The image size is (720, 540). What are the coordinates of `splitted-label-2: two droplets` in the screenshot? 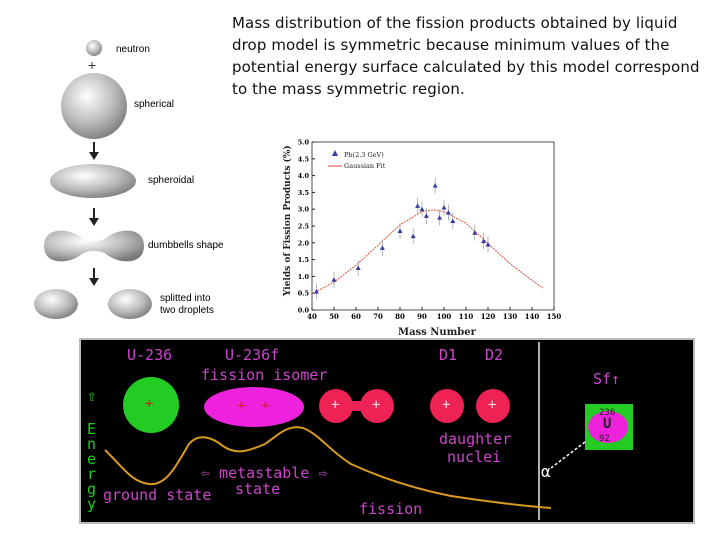 It's located at (187, 310).